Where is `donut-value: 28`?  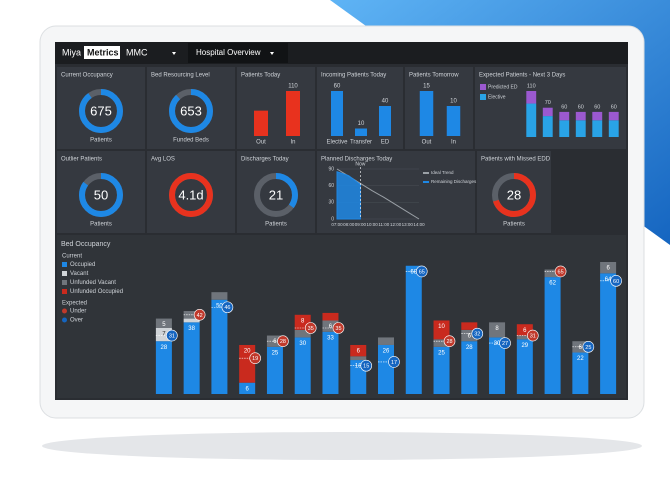
donut-value: 28 is located at coordinates (514, 194).